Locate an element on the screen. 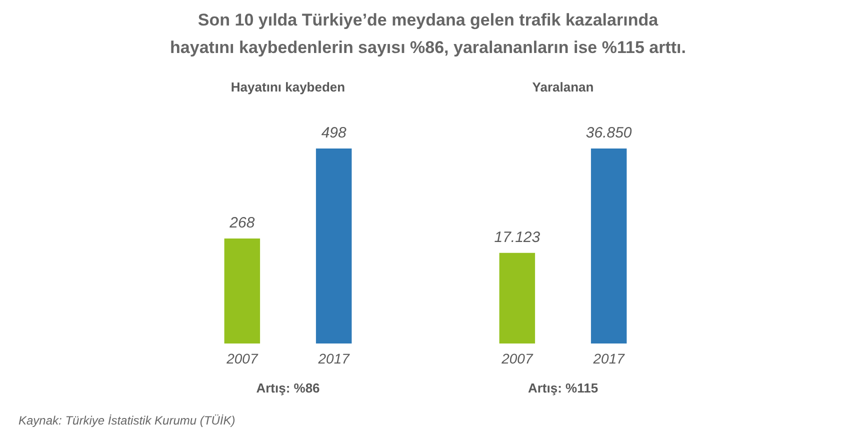  data-label: 36.850 is located at coordinates (609, 133).